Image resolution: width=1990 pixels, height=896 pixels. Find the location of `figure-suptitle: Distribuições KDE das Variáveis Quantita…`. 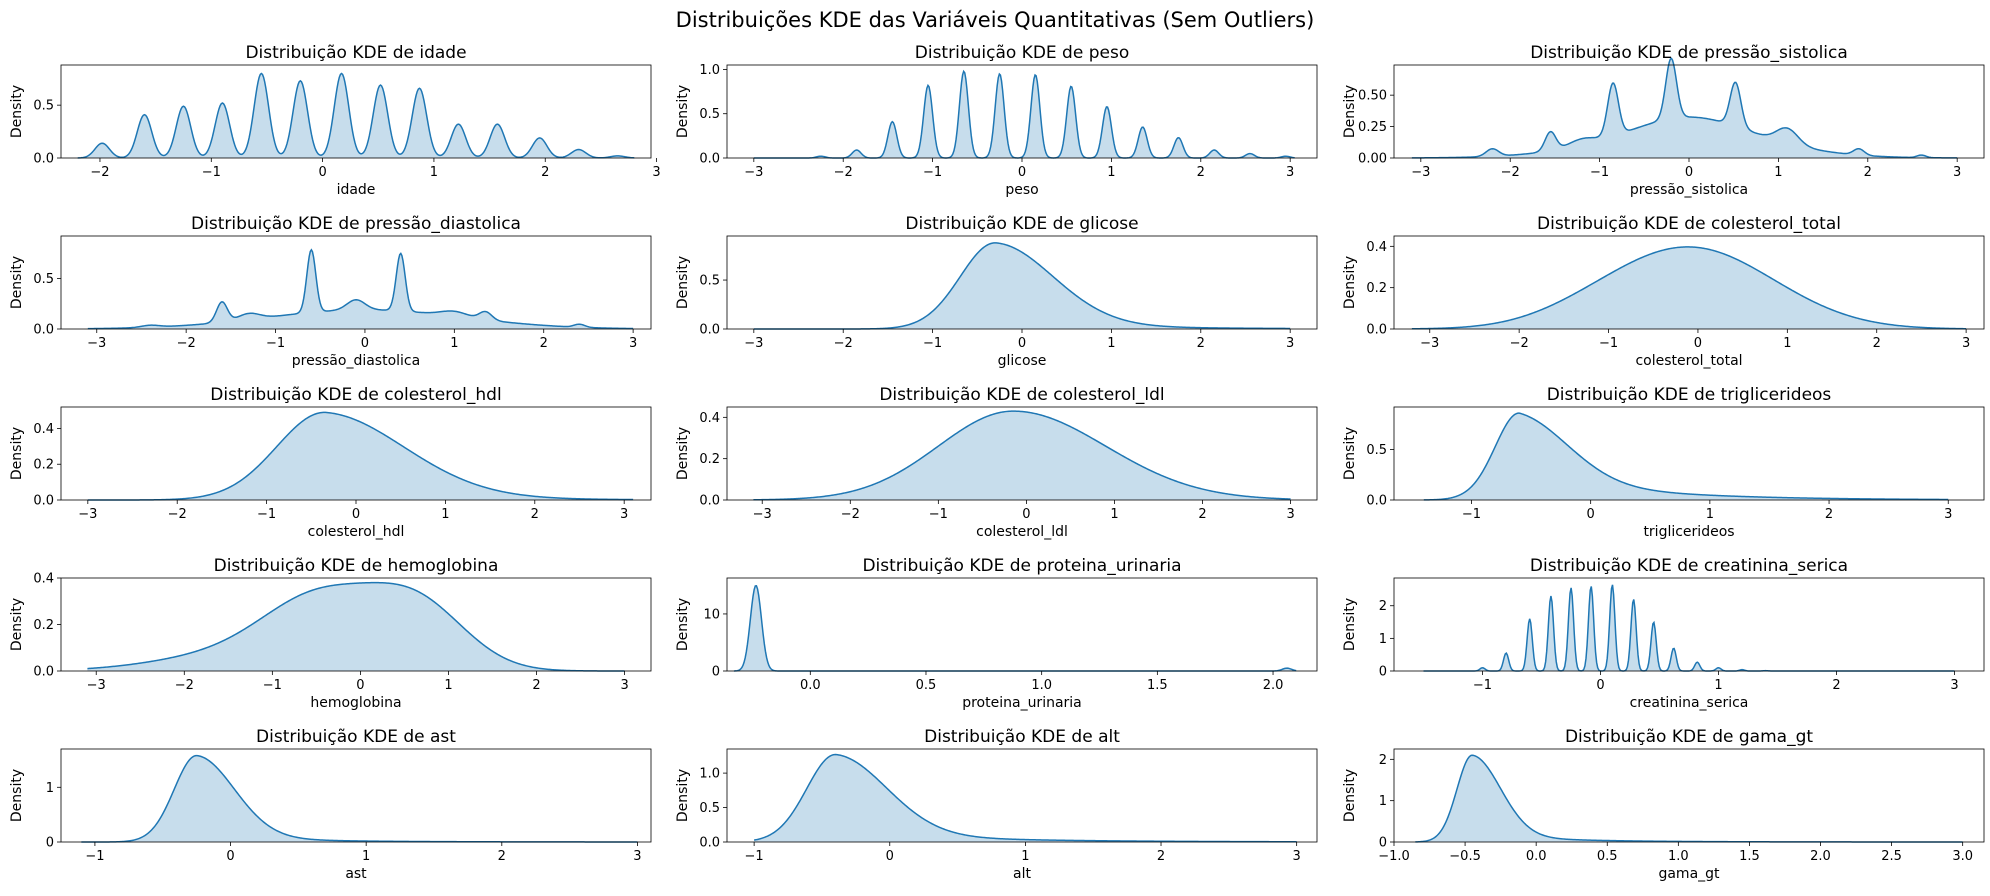

figure-suptitle: Distribuições KDE das Variáveis Quantita… is located at coordinates (995, 20).